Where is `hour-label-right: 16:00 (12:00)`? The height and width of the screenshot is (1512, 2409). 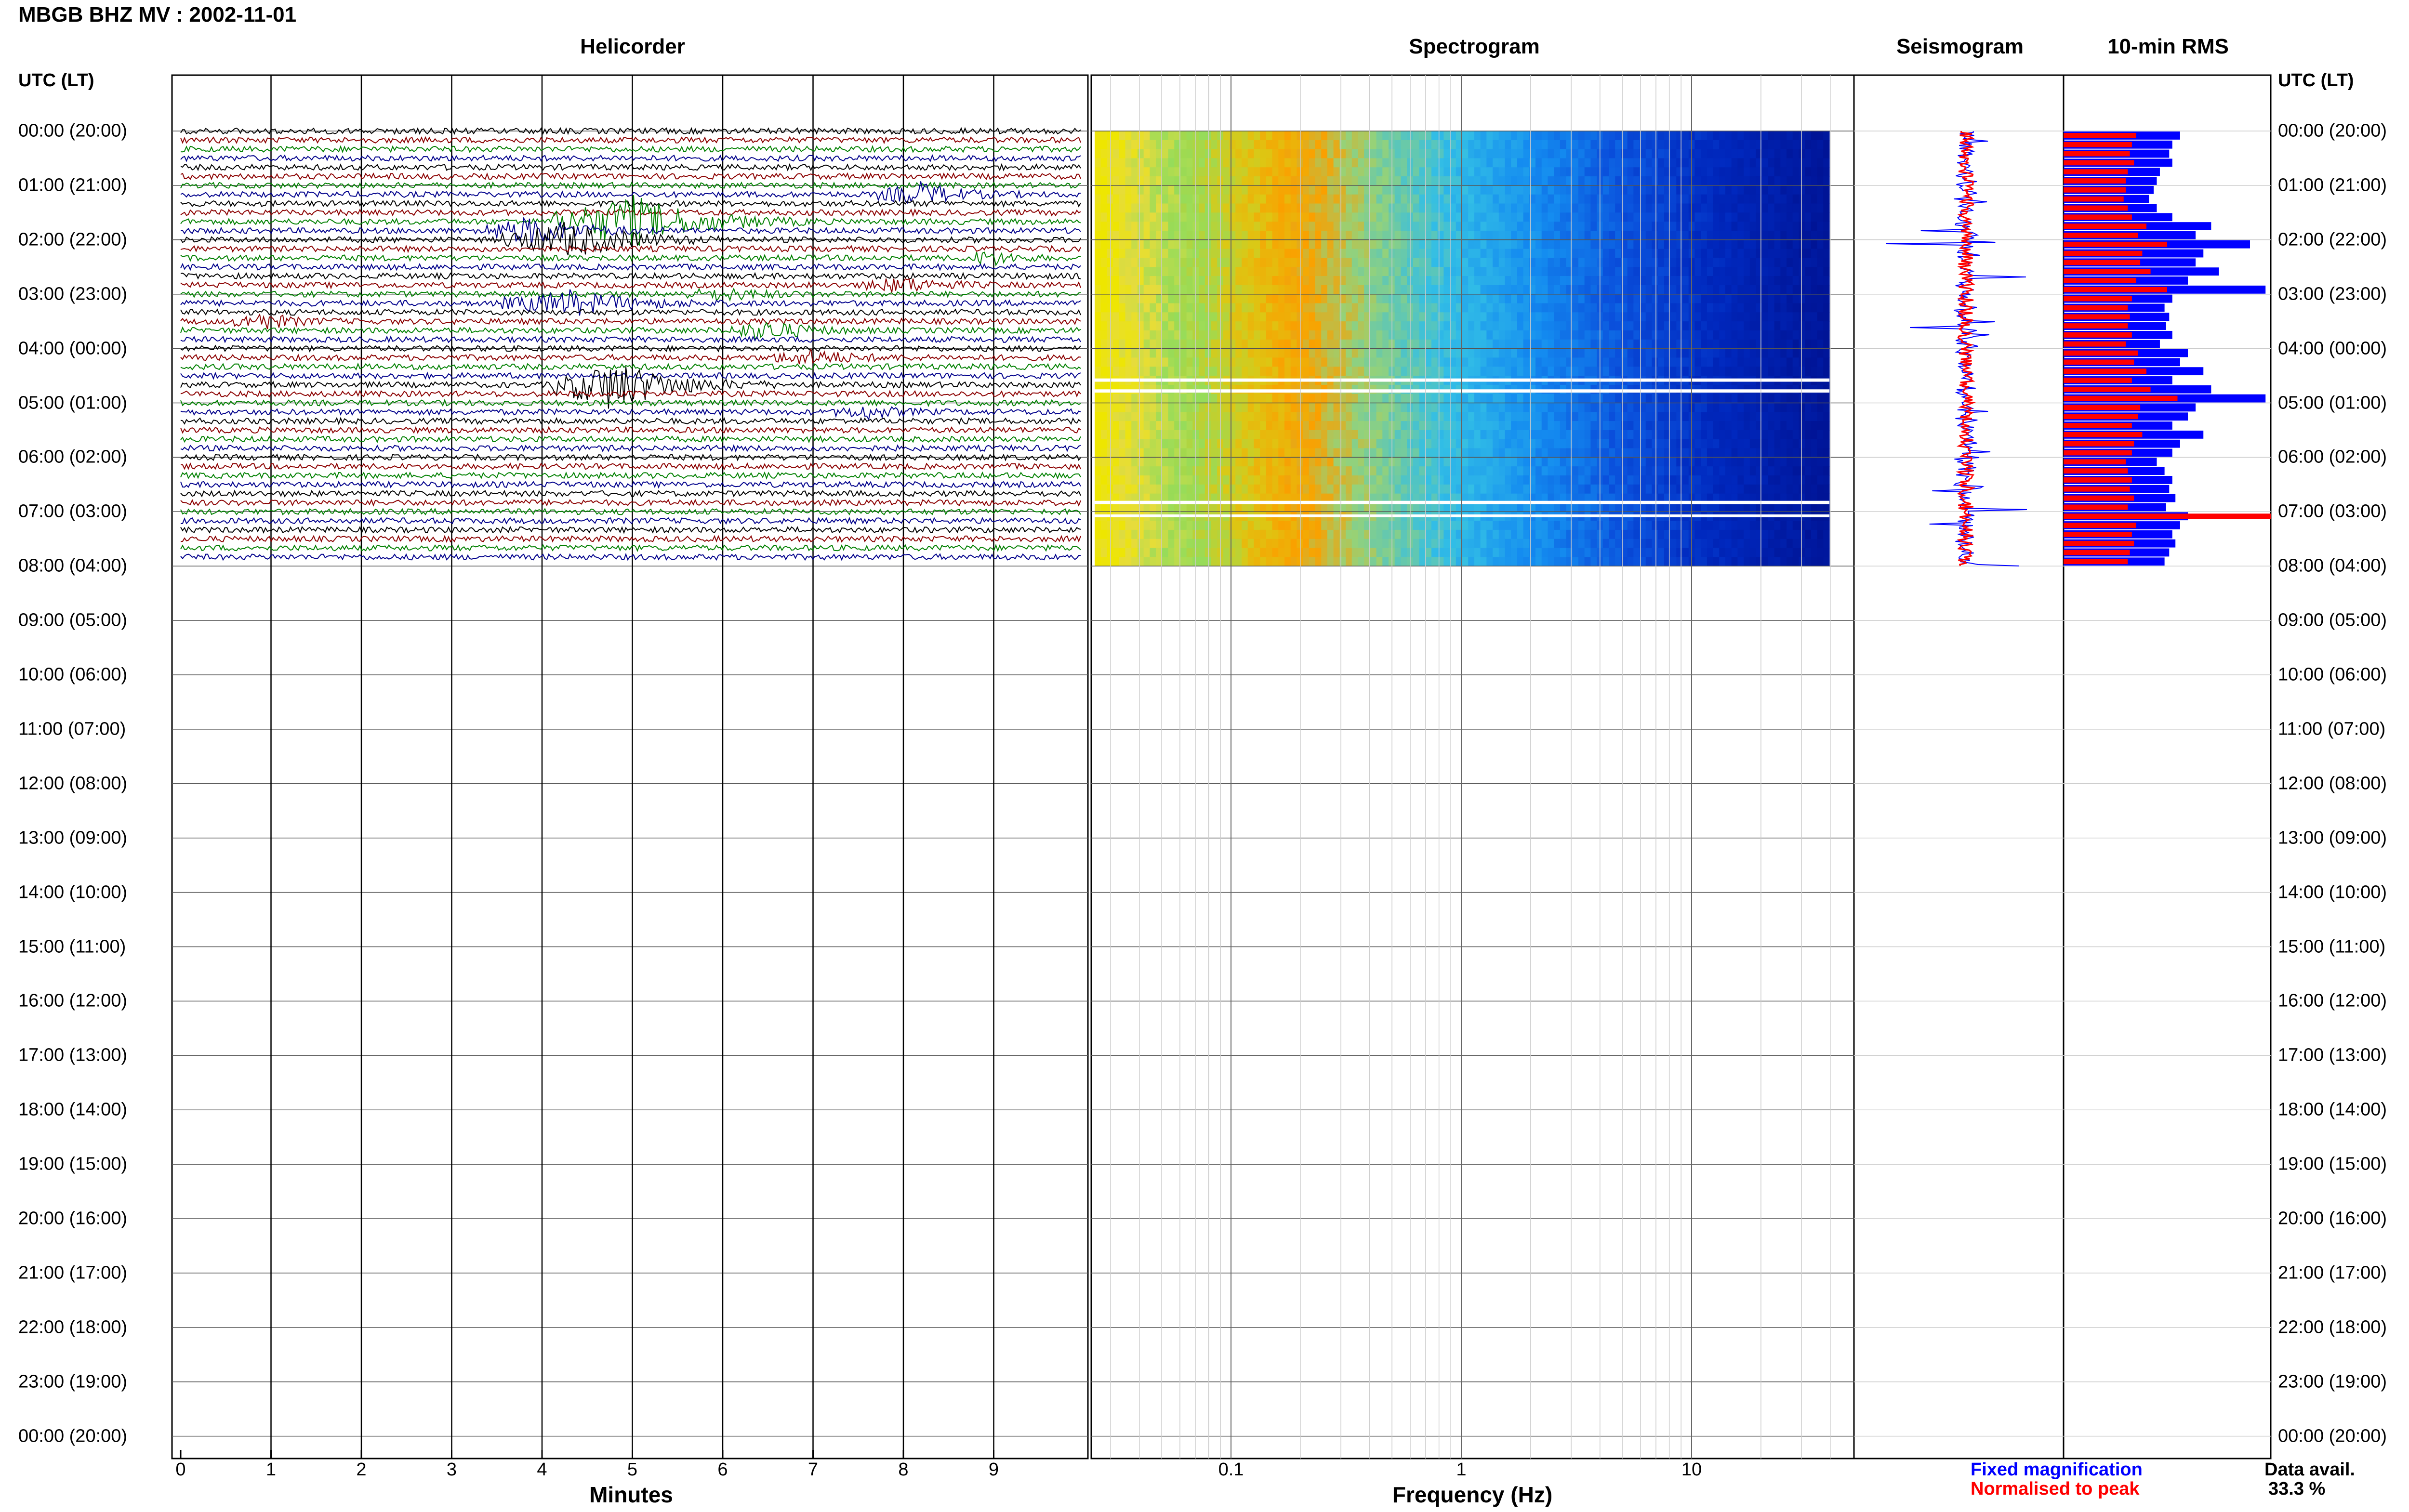
hour-label-right: 16:00 (12:00) is located at coordinates (2332, 1000).